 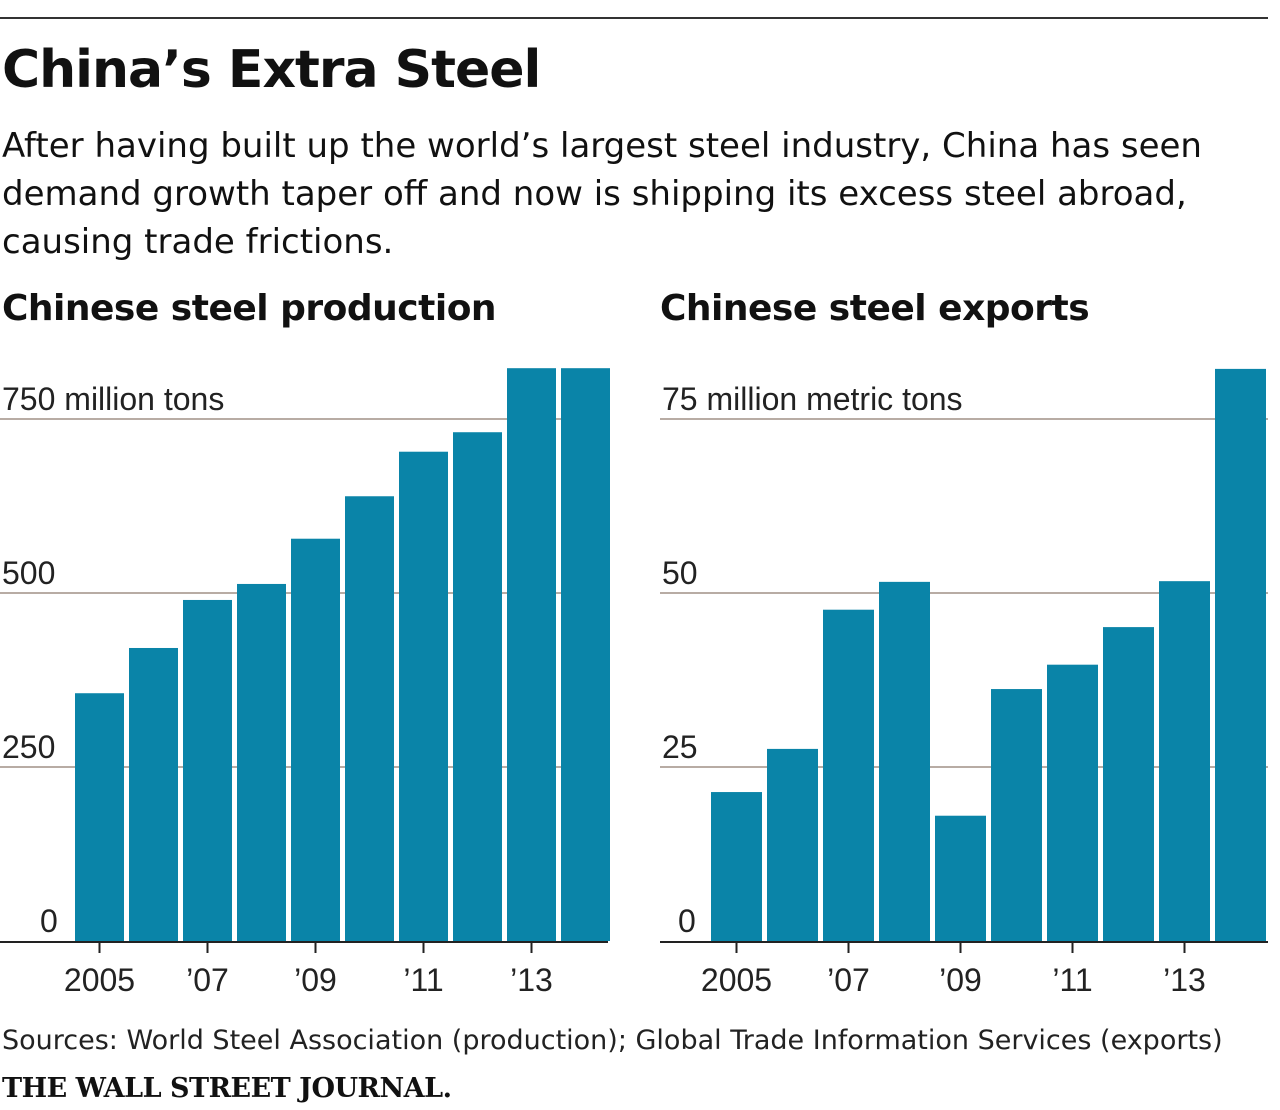 I want to click on publisher-logo: THE WALL STREET JOURNAL., so click(x=227, y=1088).